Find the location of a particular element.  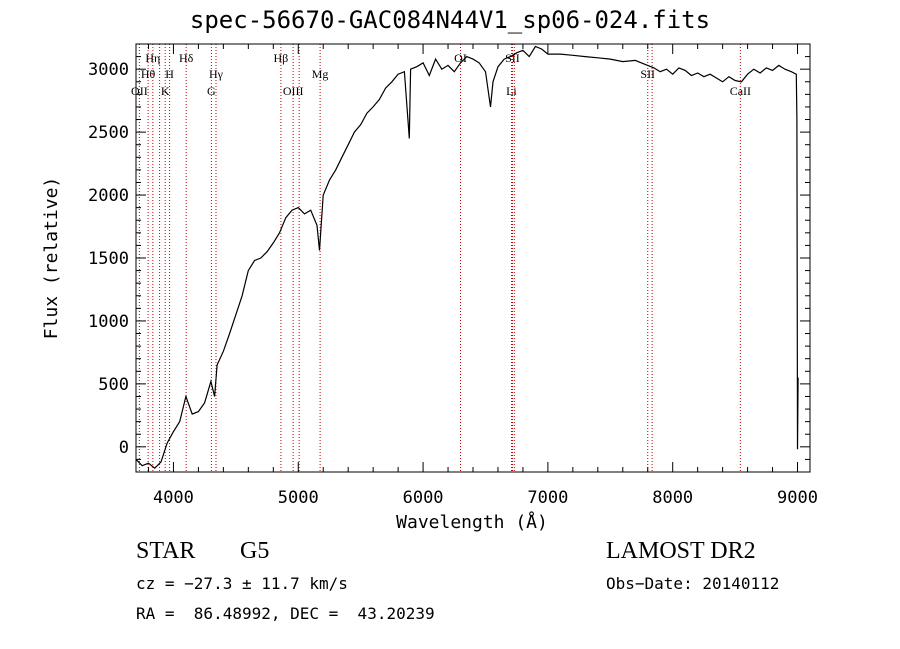

x-tick-label: 5000 is located at coordinates (298, 498).